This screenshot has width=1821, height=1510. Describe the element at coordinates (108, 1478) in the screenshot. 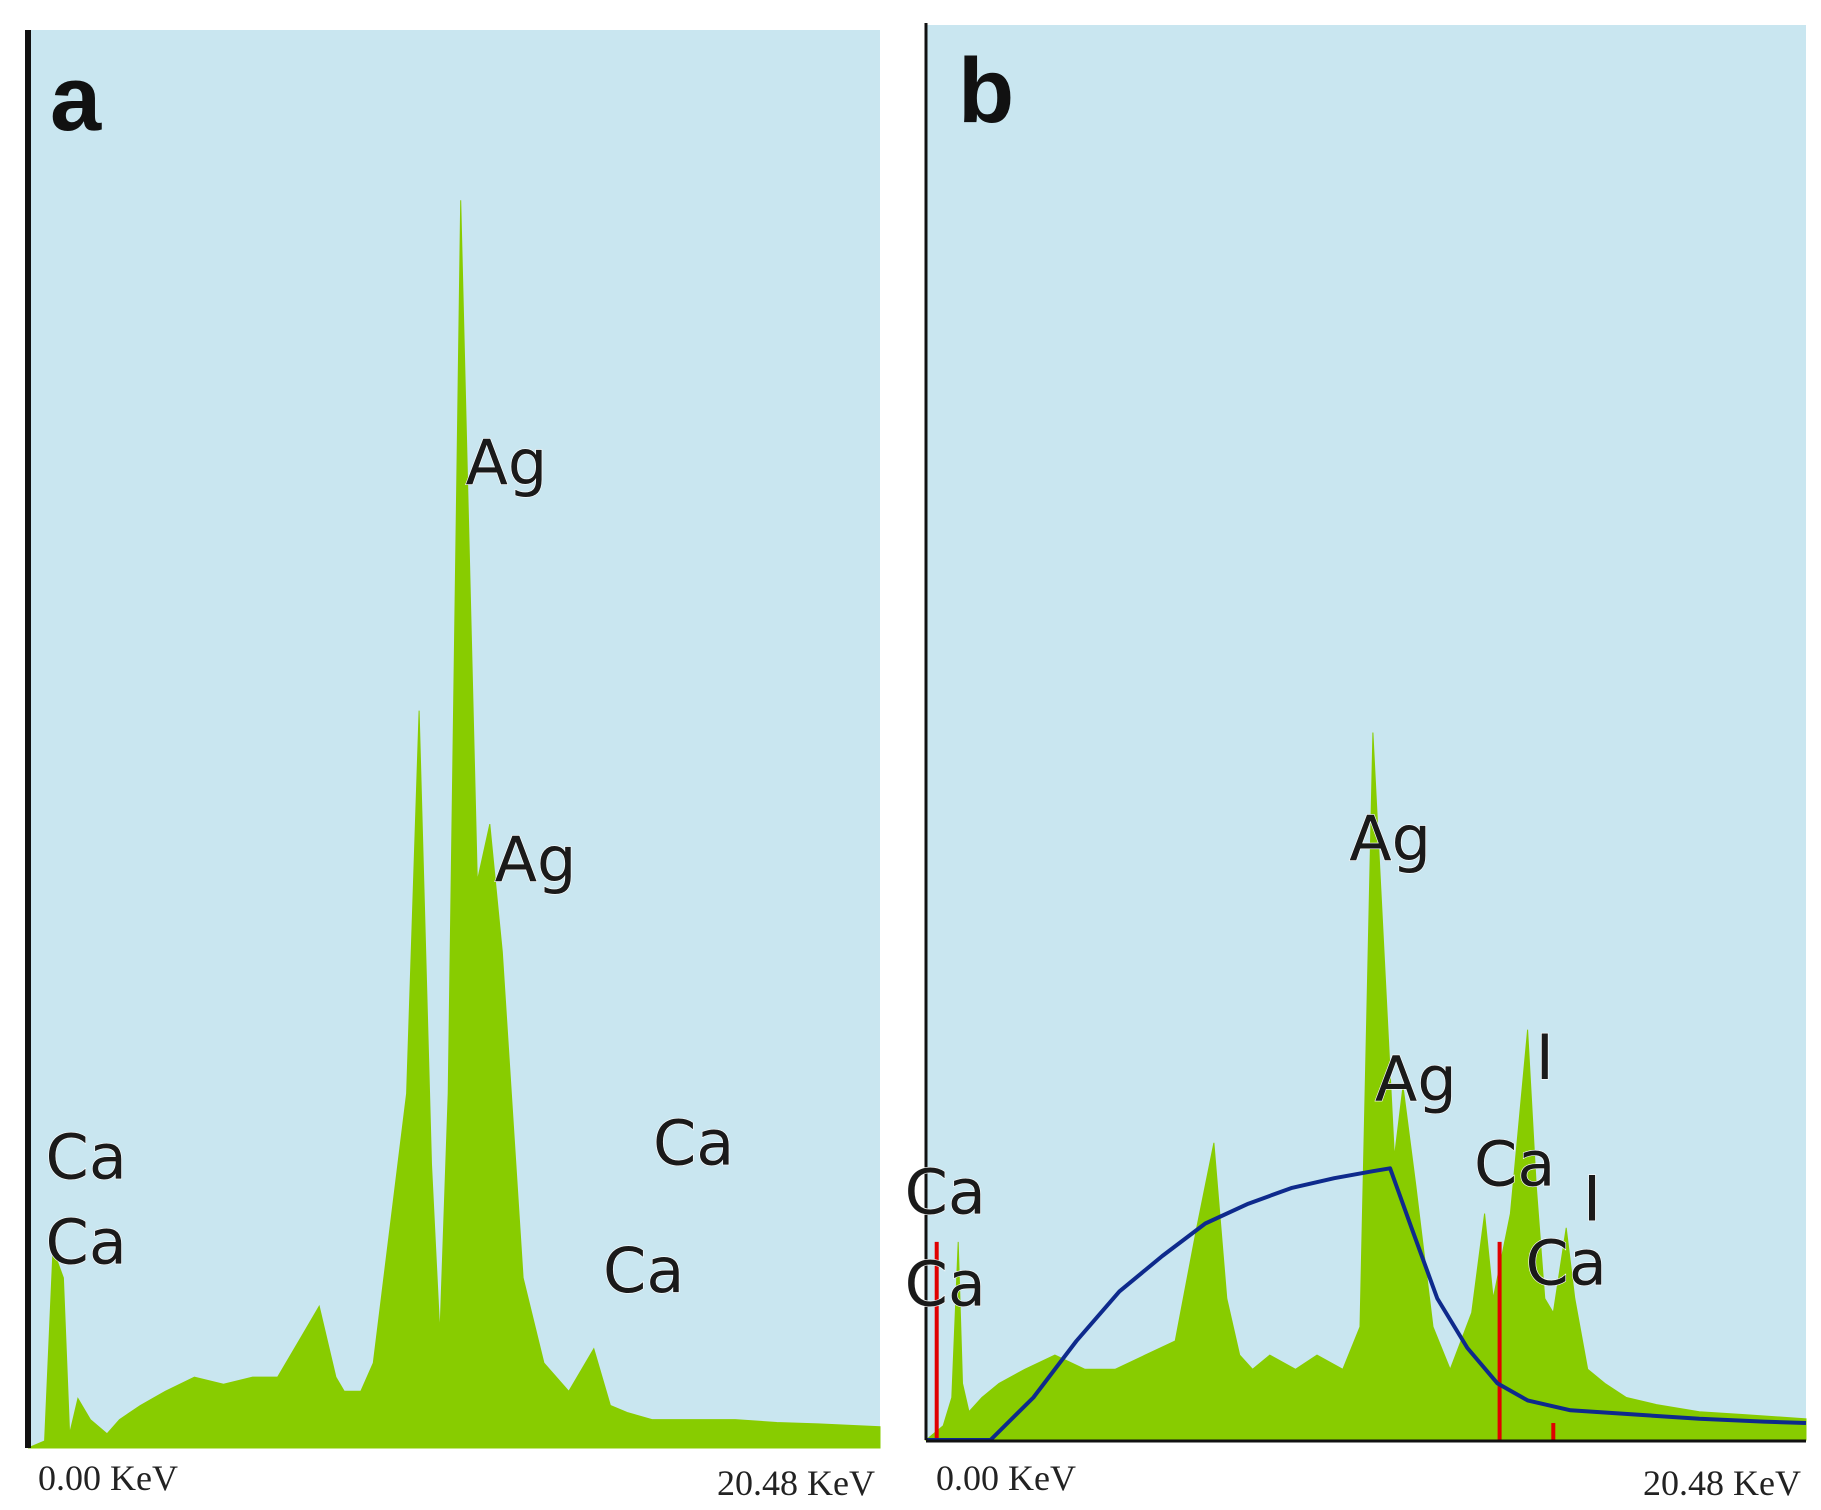

I see `panel-a-x-min-label: 0.00 KeV` at that location.